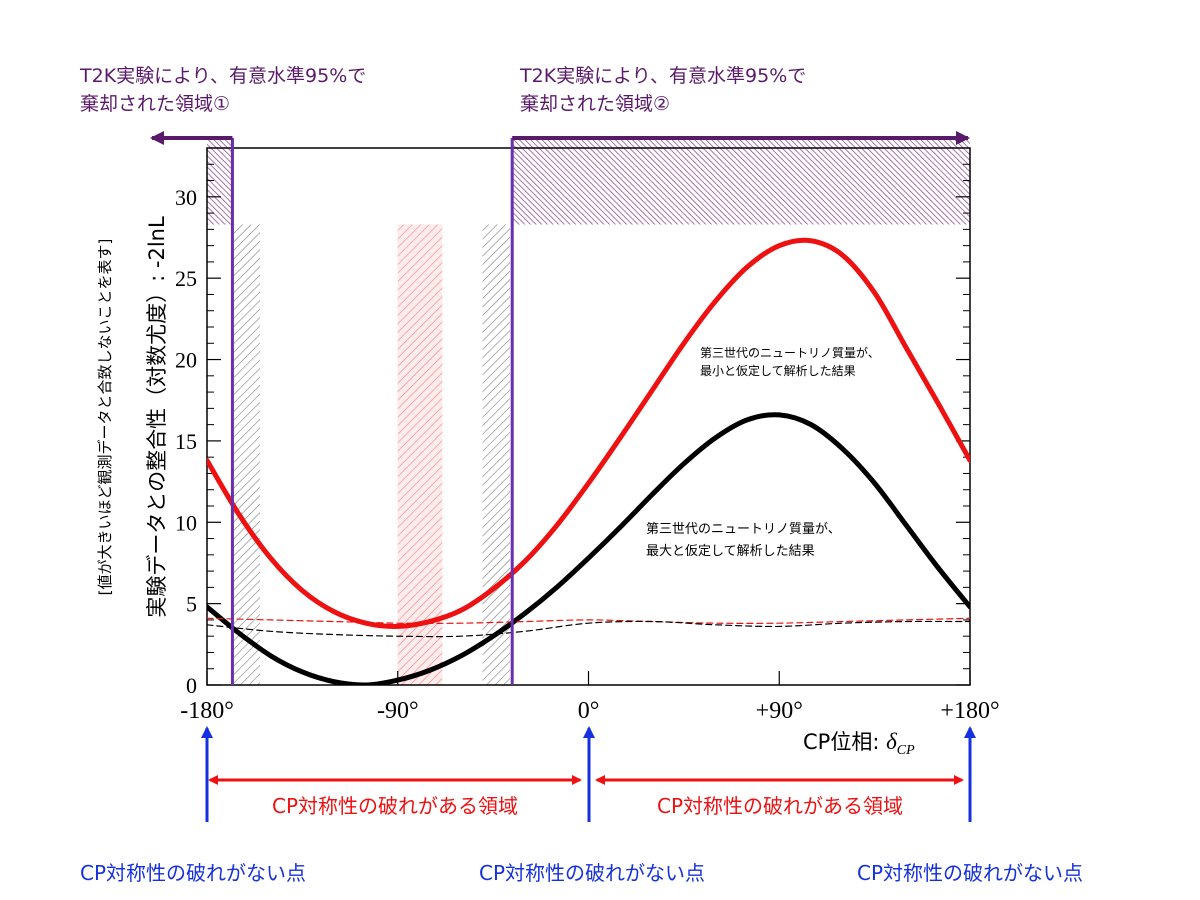 This screenshot has width=1200, height=900. What do you see at coordinates (157, 417) in the screenshot?
I see `y-axis-label: 実験データとの整合性（対数尤度）: -2lnL` at bounding box center [157, 417].